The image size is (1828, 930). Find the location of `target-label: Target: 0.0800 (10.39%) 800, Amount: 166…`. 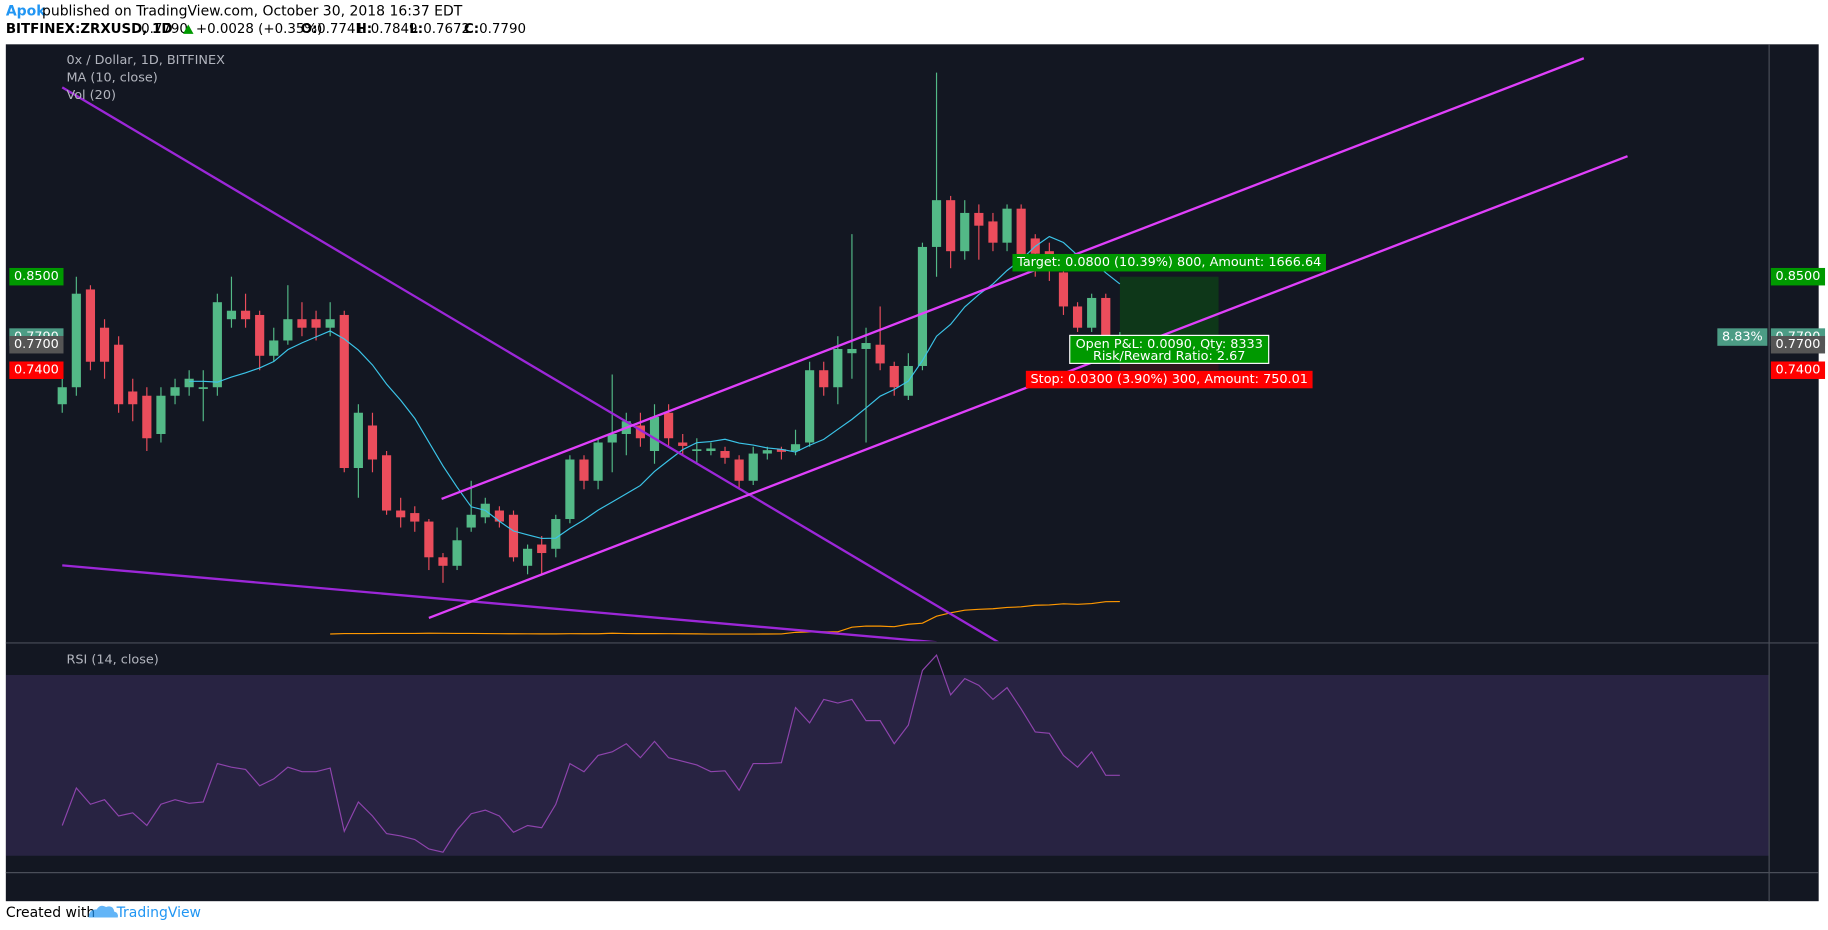

target-label: Target: 0.0800 (10.39%) 800, Amount: 166… is located at coordinates (1168, 262).